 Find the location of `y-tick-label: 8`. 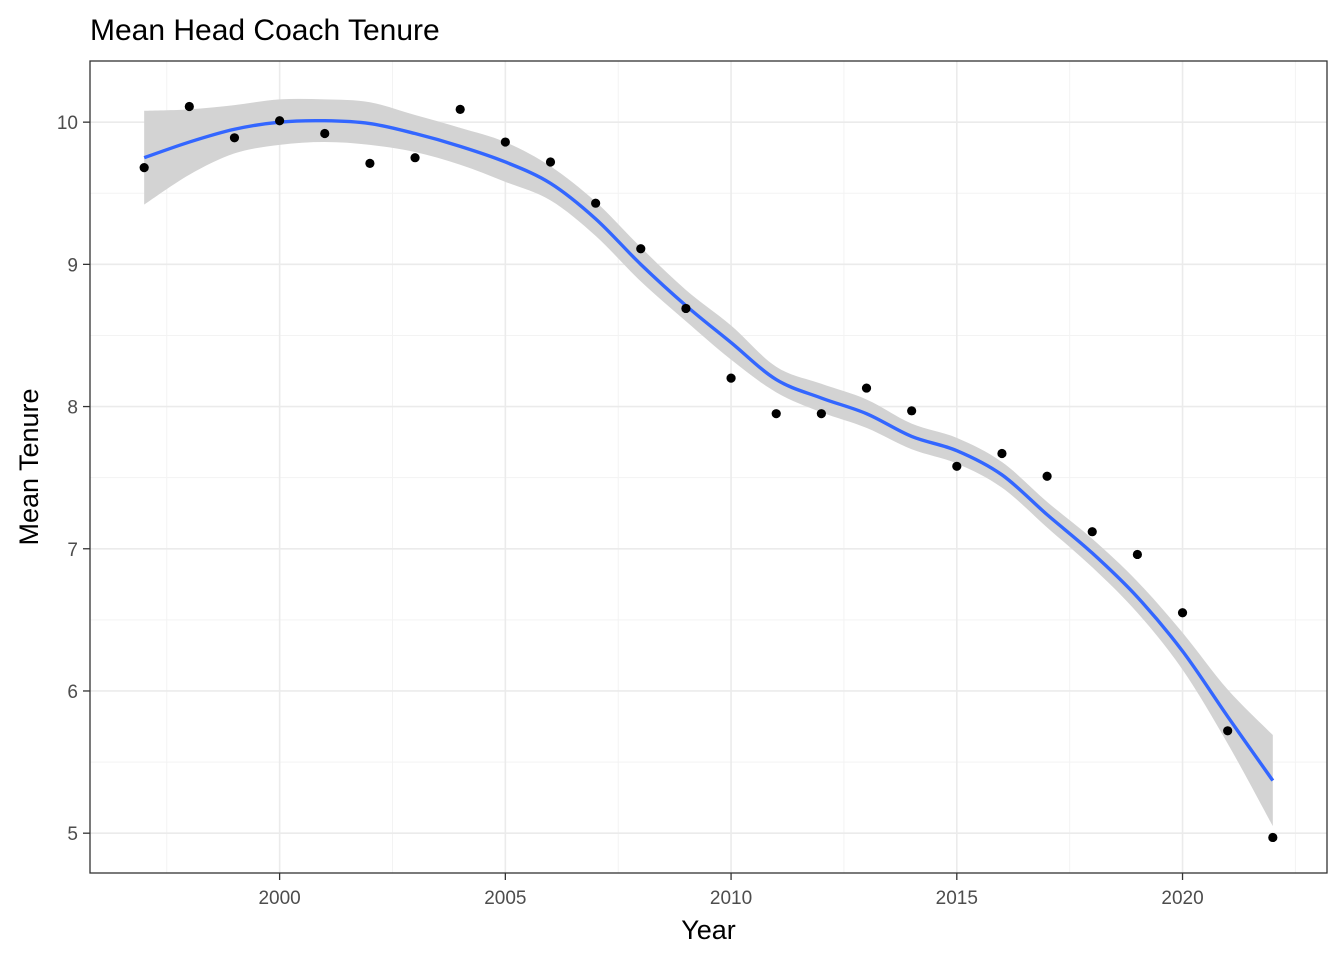

y-tick-label: 8 is located at coordinates (72, 408).